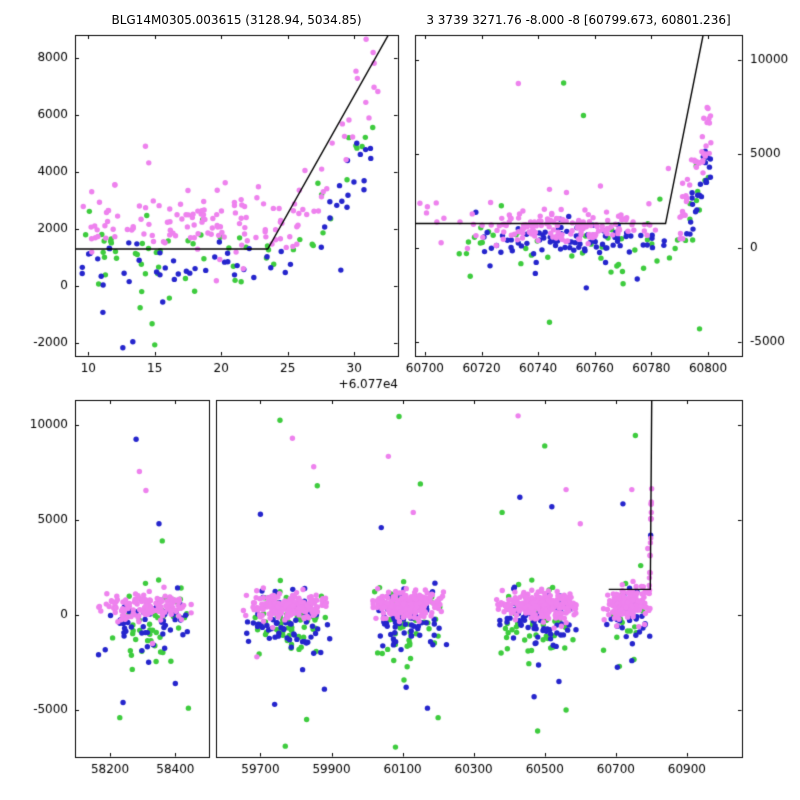 The width and height of the screenshot is (800, 800). I want to click on panel-title-left: BLG14M0305.003615 (3128.94, 5034.85), so click(236, 20).